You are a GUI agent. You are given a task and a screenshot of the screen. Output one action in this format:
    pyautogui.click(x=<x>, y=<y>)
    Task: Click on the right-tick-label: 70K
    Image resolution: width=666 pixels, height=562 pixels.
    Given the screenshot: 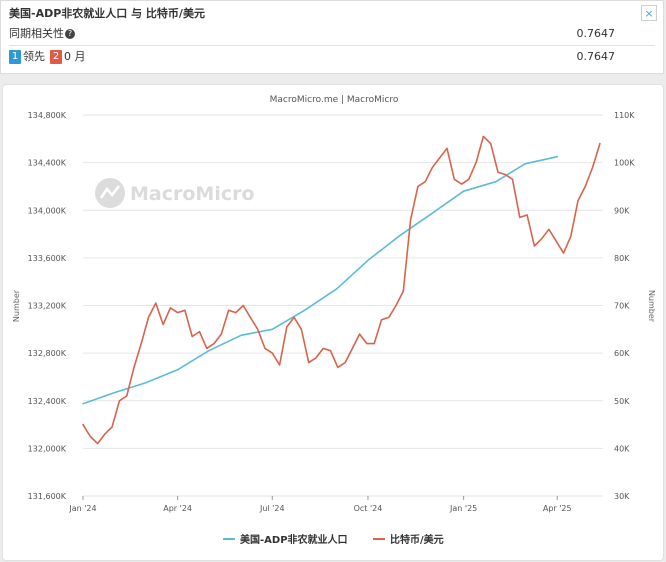 What is the action you would take?
    pyautogui.click(x=622, y=306)
    